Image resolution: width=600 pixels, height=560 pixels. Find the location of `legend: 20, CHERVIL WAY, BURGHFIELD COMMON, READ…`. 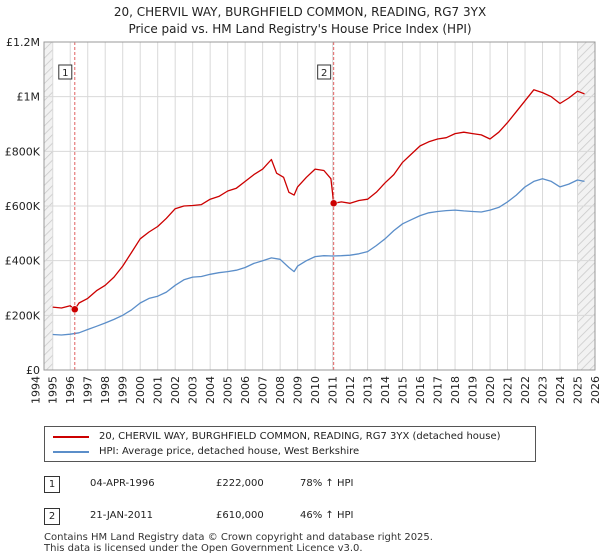

legend: 20, CHERVIL WAY, BURGHFIELD COMMON, READ… is located at coordinates (290, 444).